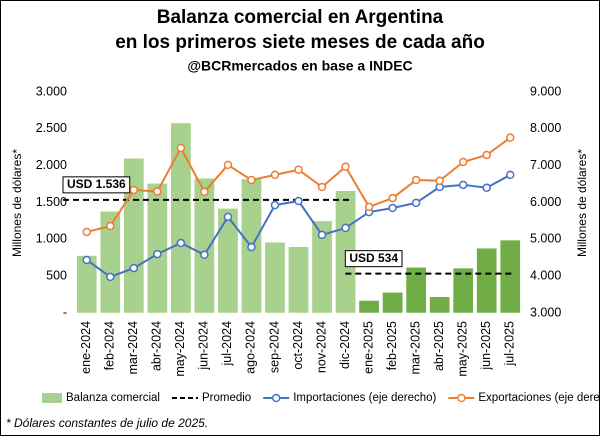  Describe the element at coordinates (226, 398) in the screenshot. I see `legend-label: Promedio` at that location.